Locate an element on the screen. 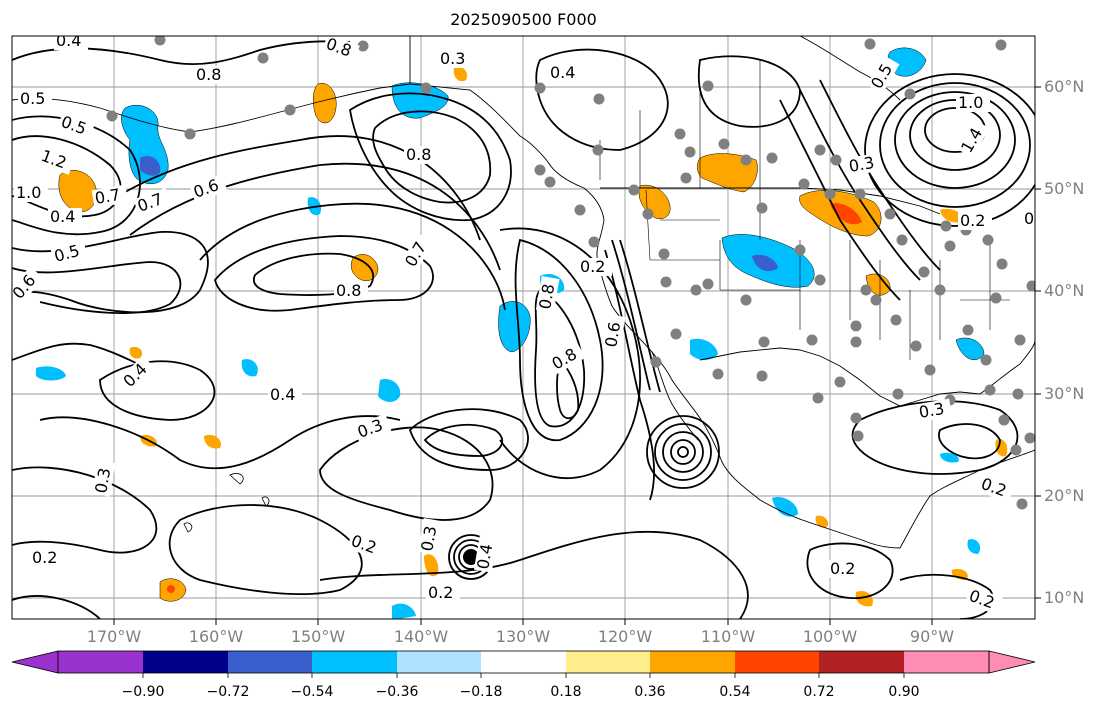  lon-label: 150°W is located at coordinates (318, 636).